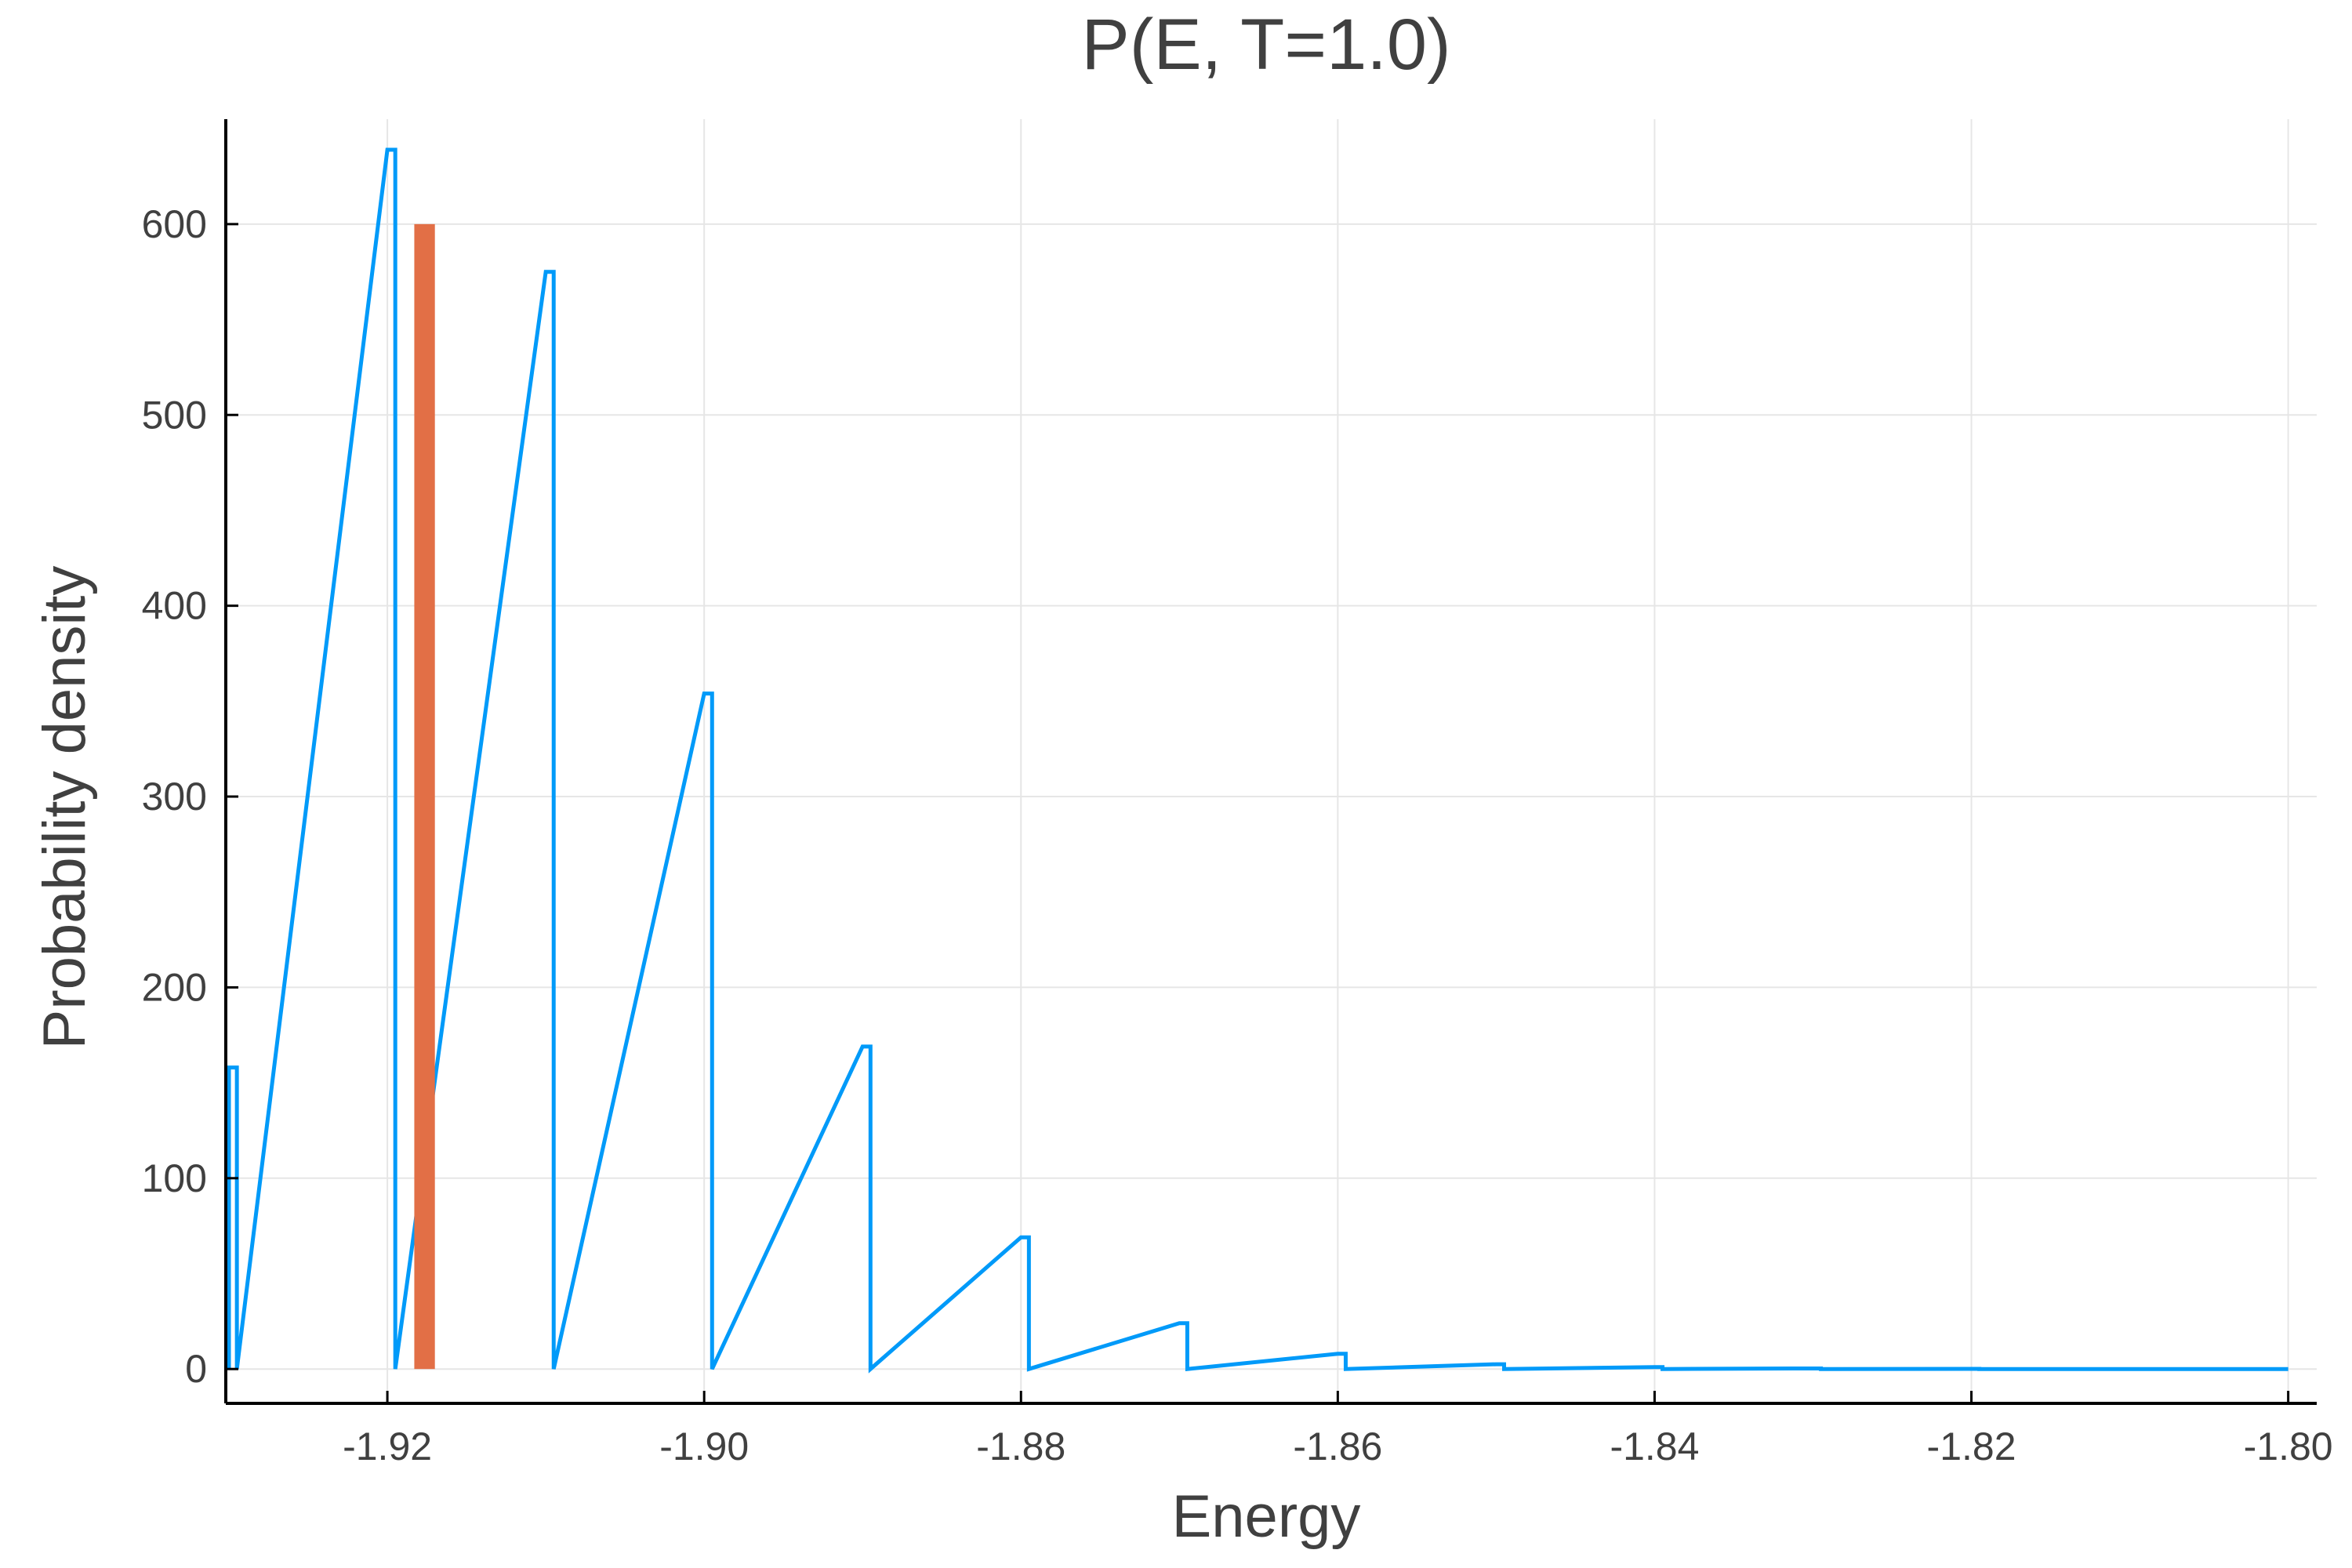 The width and height of the screenshot is (2352, 1568). What do you see at coordinates (174, 1178) in the screenshot?
I see `y-tick-label: 100` at bounding box center [174, 1178].